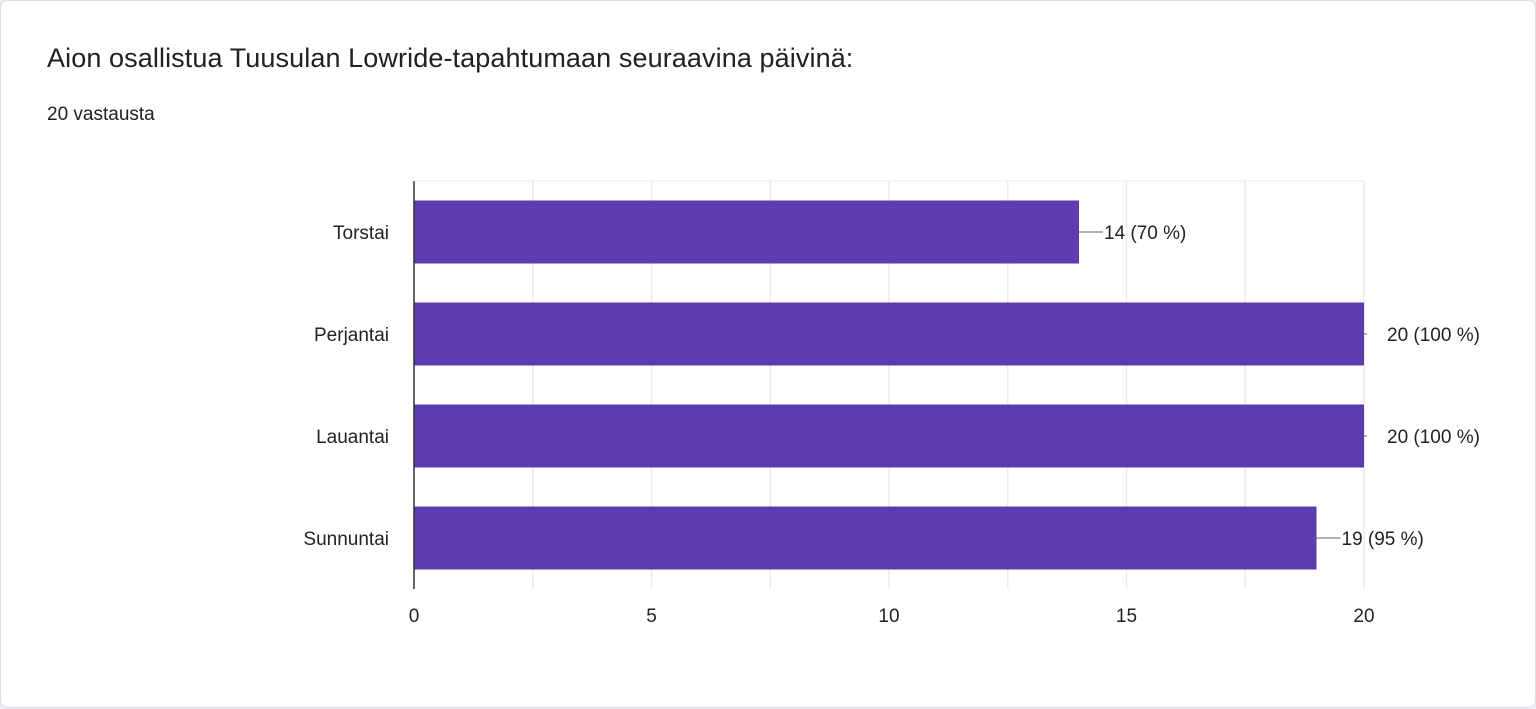  Describe the element at coordinates (361, 233) in the screenshot. I see `category-label: Torstai` at that location.